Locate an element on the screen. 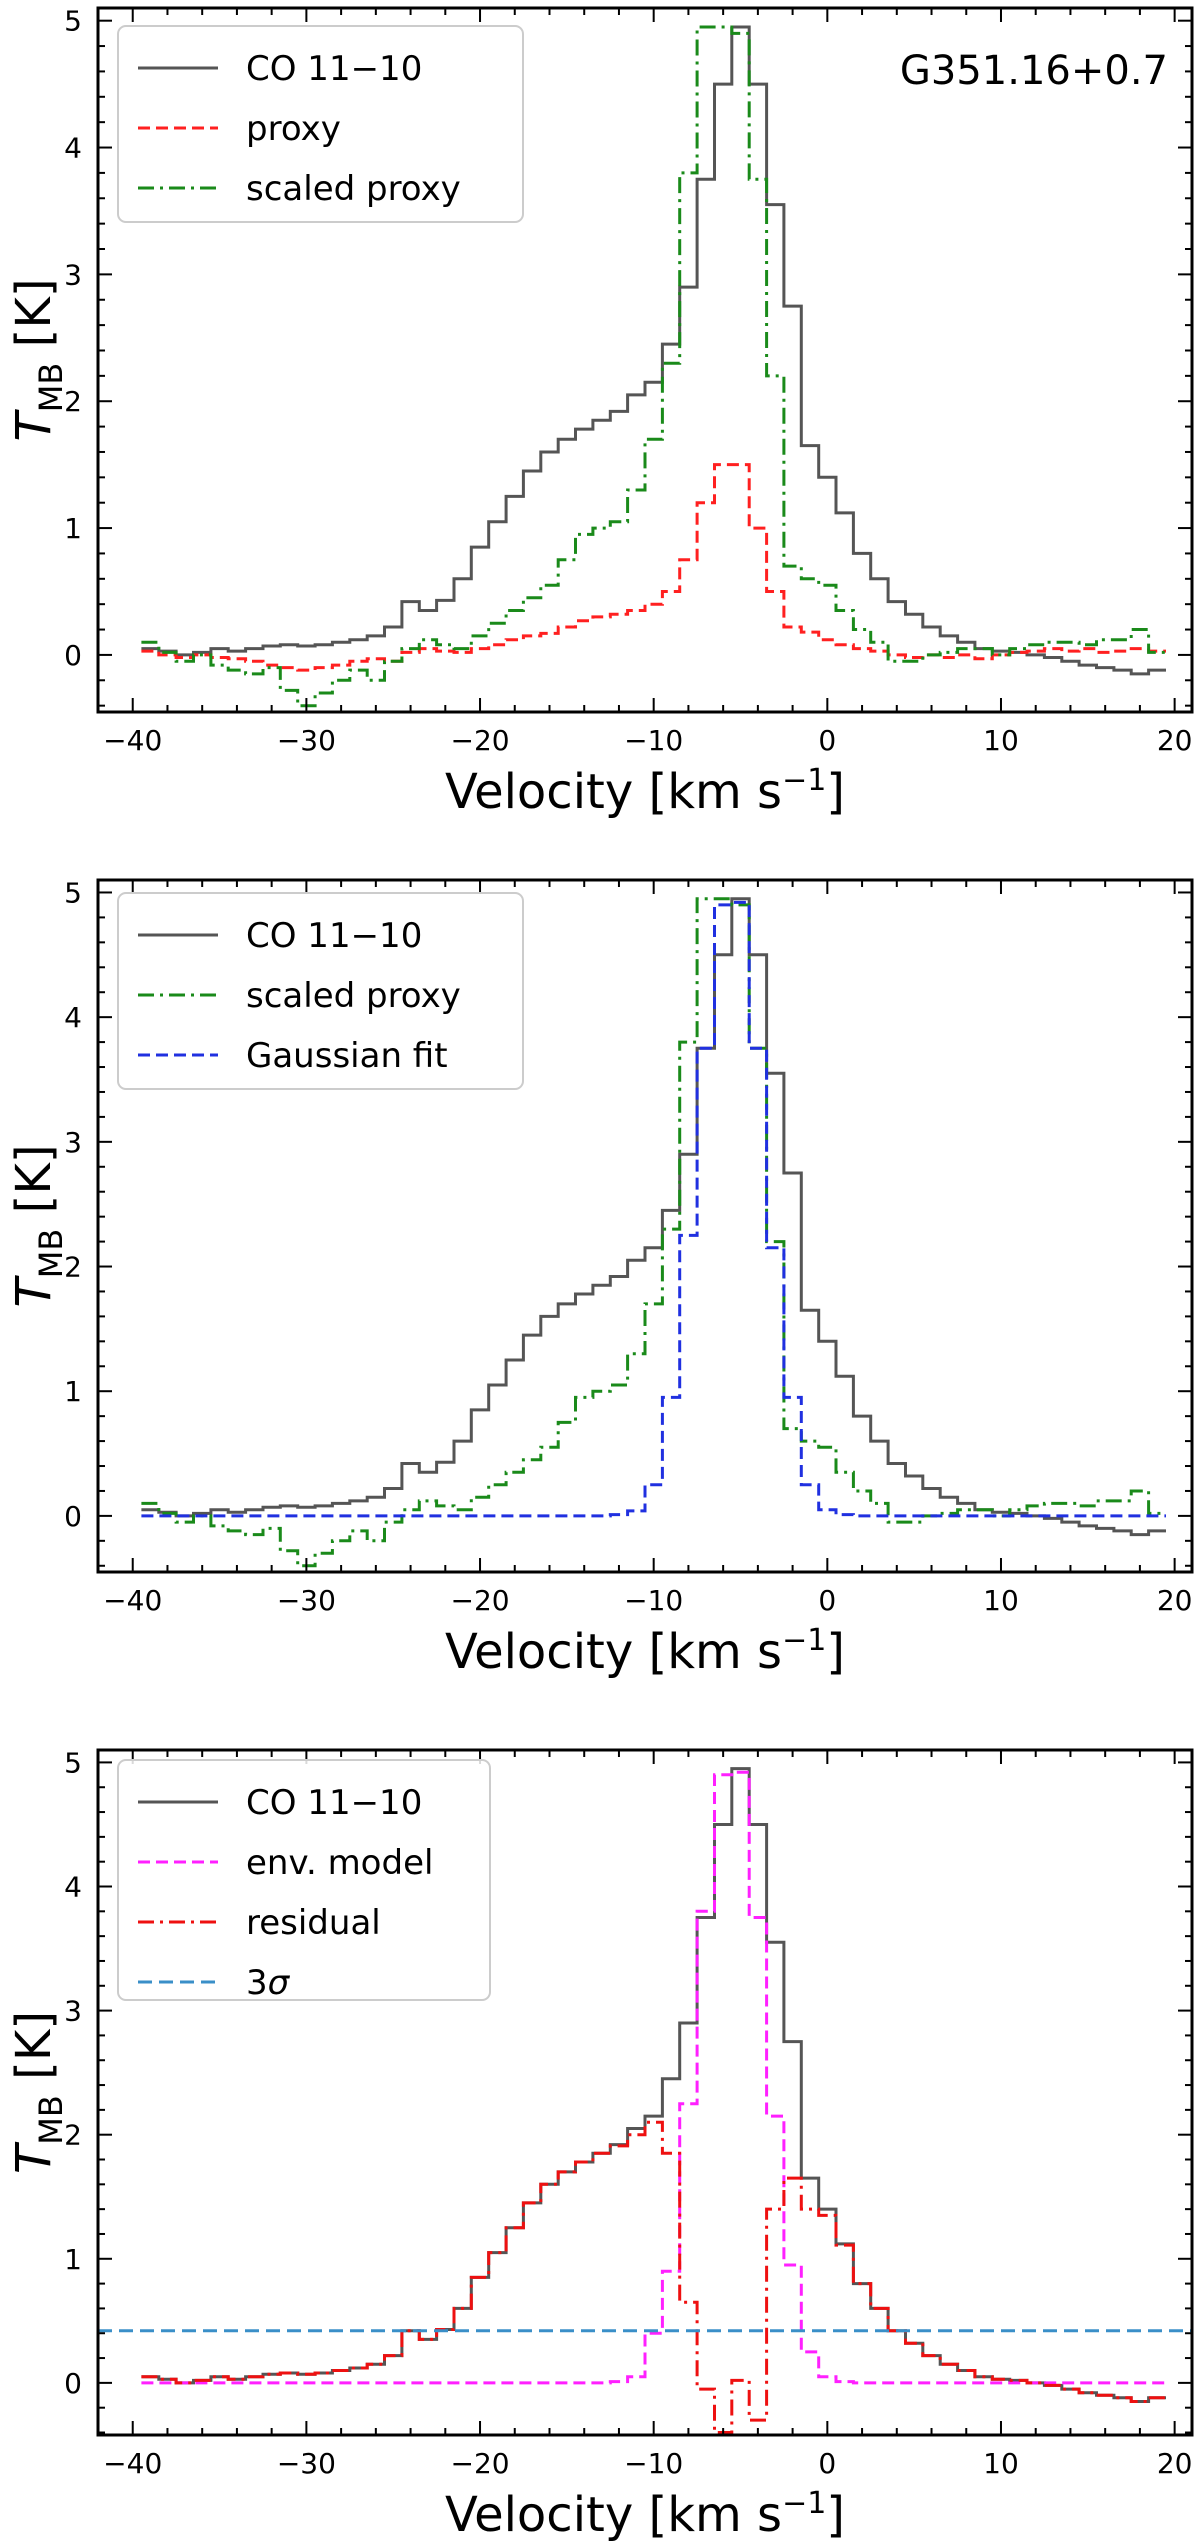 The height and width of the screenshot is (2548, 1200). legend-label: residual is located at coordinates (313, 1923).